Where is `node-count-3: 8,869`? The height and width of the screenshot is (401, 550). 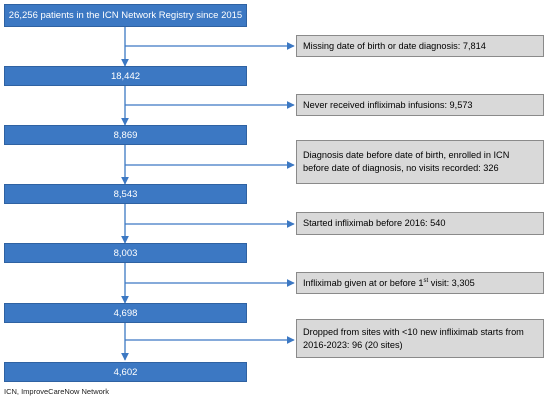
node-count-3: 8,869 is located at coordinates (125, 135).